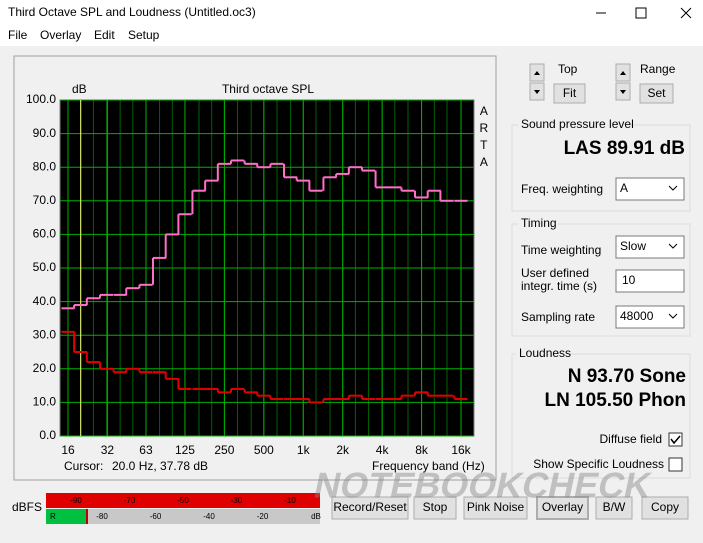  What do you see at coordinates (264, 450) in the screenshot?
I see `x-tick-label: 500` at bounding box center [264, 450].